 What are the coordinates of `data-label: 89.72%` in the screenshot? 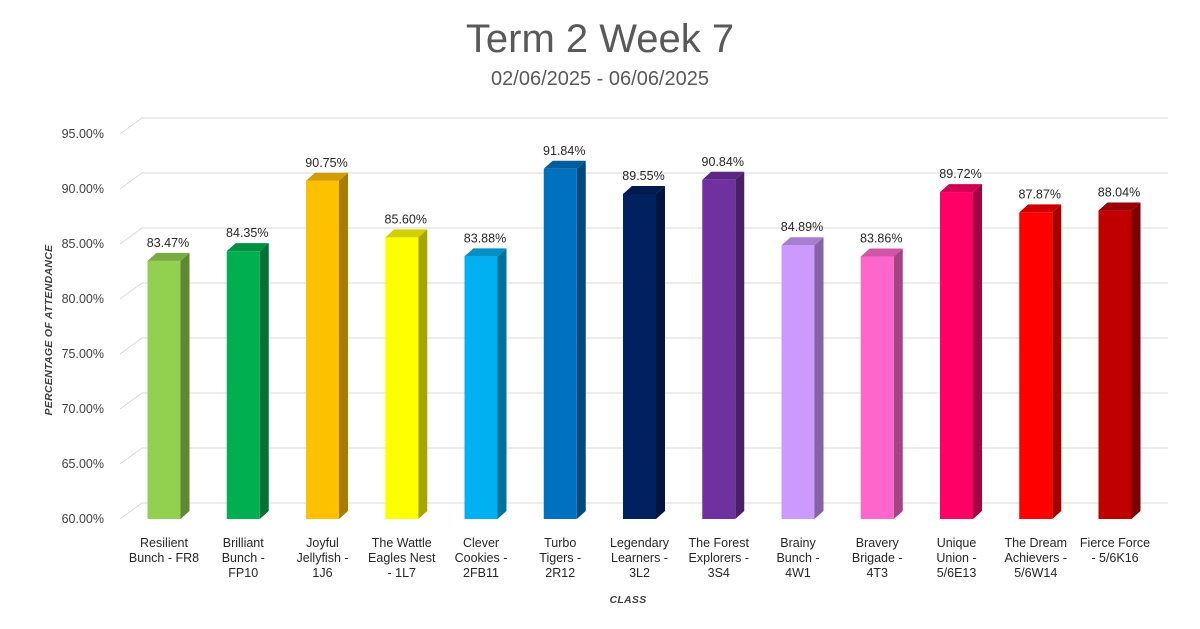 It's located at (960, 174).